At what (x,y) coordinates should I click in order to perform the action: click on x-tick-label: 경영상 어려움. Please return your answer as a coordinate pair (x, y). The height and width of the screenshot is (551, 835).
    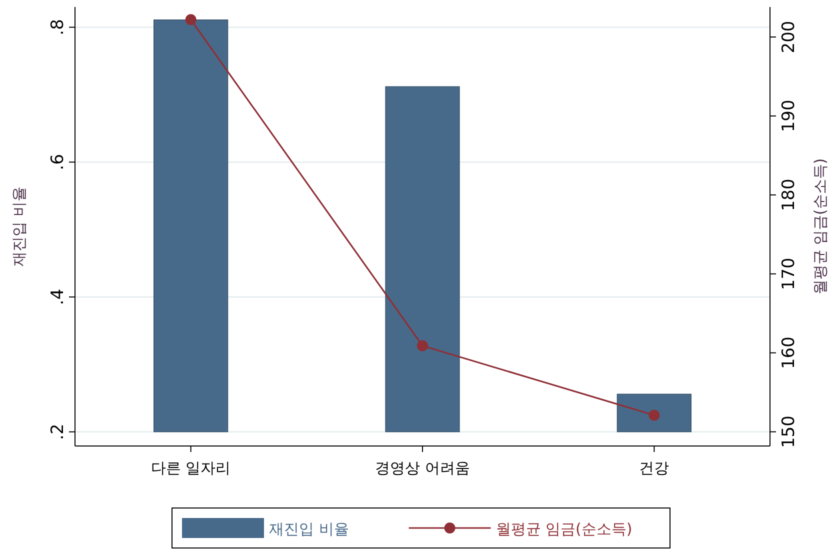
    Looking at the image, I should click on (422, 468).